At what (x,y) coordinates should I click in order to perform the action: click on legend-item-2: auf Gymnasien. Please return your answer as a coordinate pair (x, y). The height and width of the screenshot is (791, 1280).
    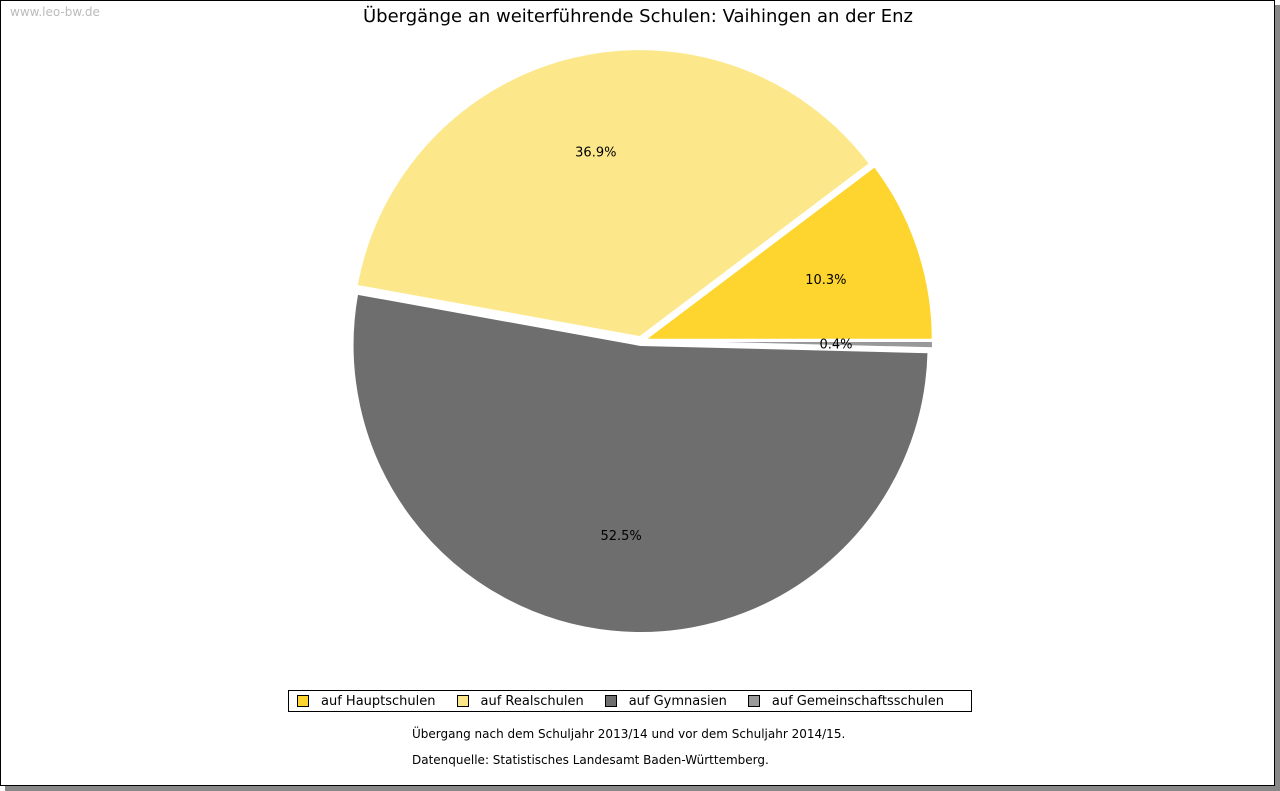
    Looking at the image, I should click on (665, 701).